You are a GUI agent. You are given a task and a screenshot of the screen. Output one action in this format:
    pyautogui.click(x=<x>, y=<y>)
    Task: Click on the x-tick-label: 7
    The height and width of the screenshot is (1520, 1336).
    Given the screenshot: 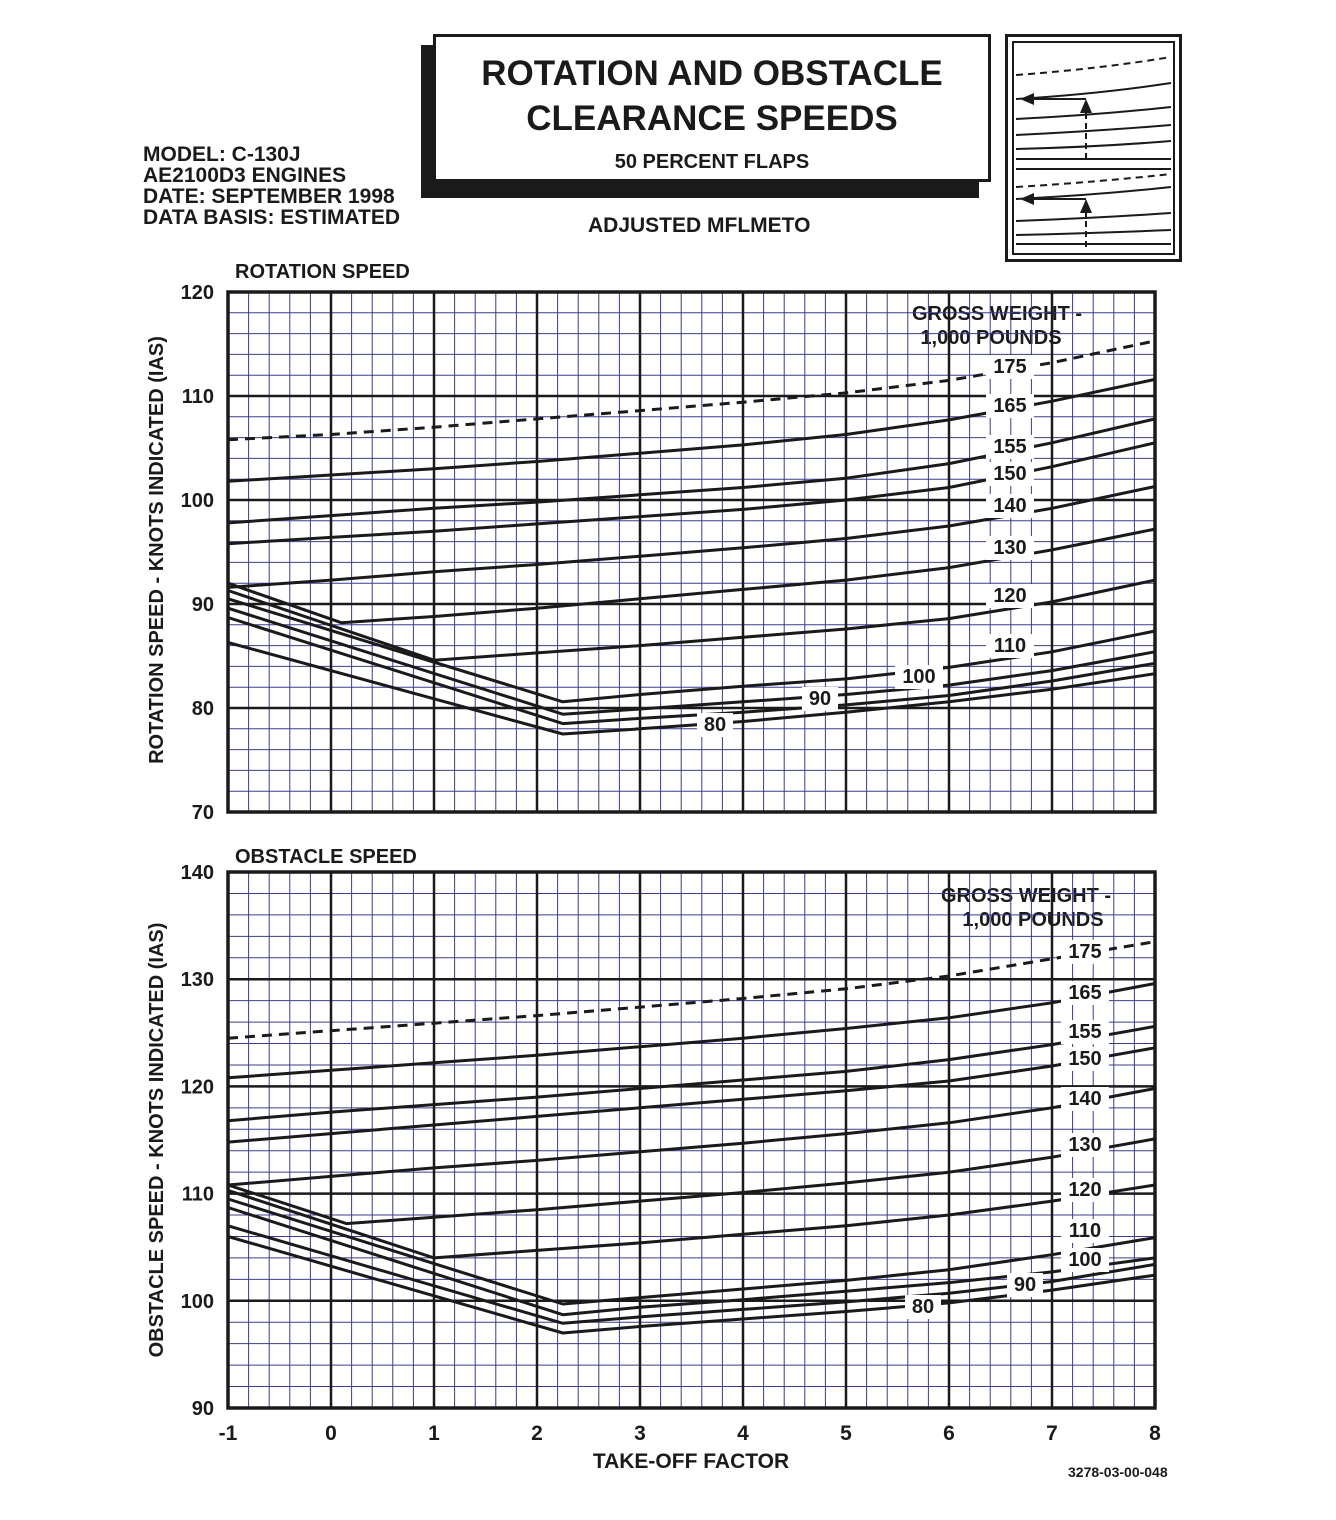 What is the action you would take?
    pyautogui.click(x=1052, y=1433)
    